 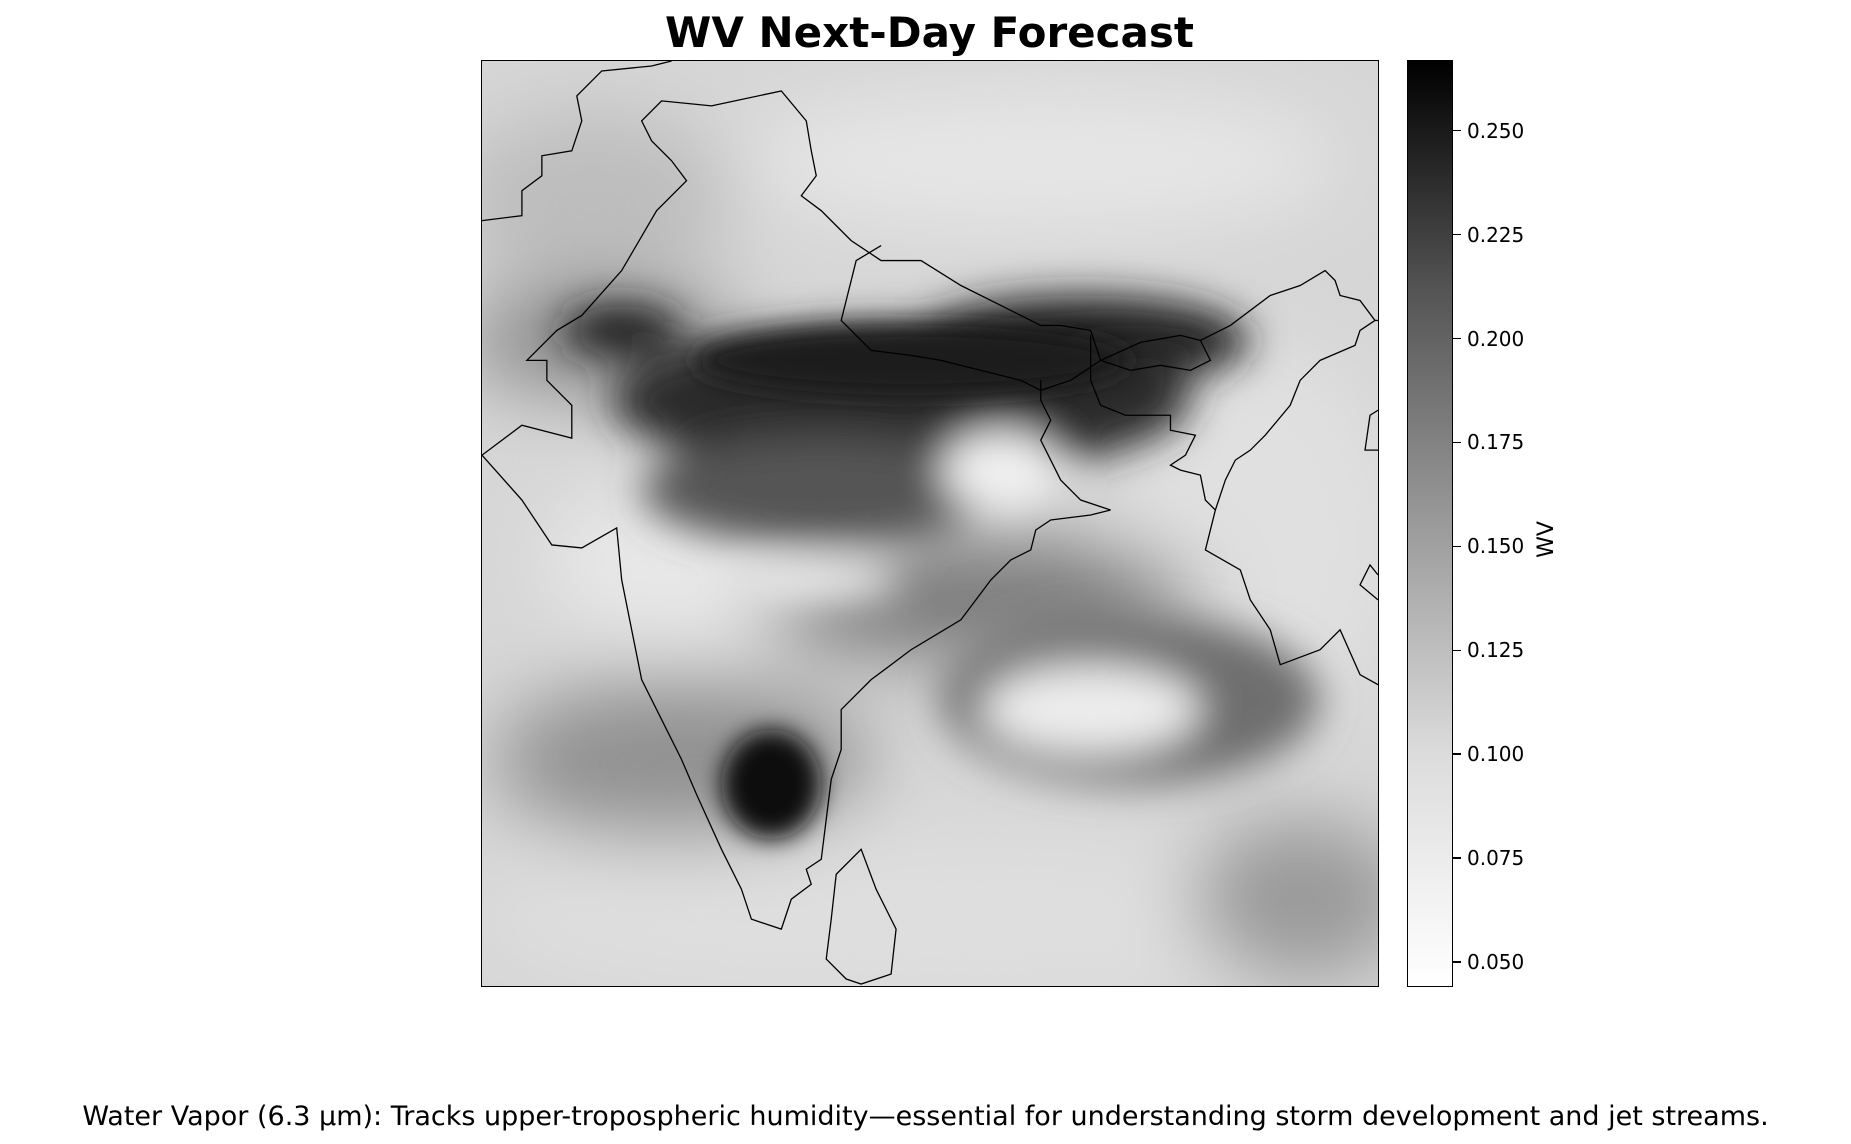 What do you see at coordinates (1430, 523) in the screenshot?
I see `colorbar` at bounding box center [1430, 523].